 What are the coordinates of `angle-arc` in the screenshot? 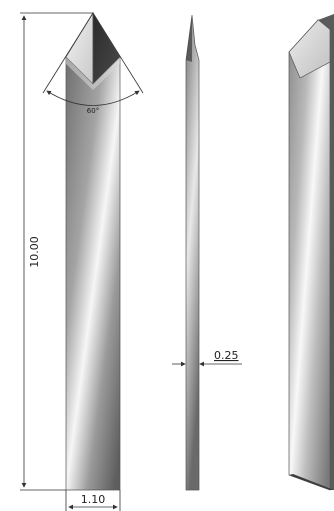 It's located at (93, 98).